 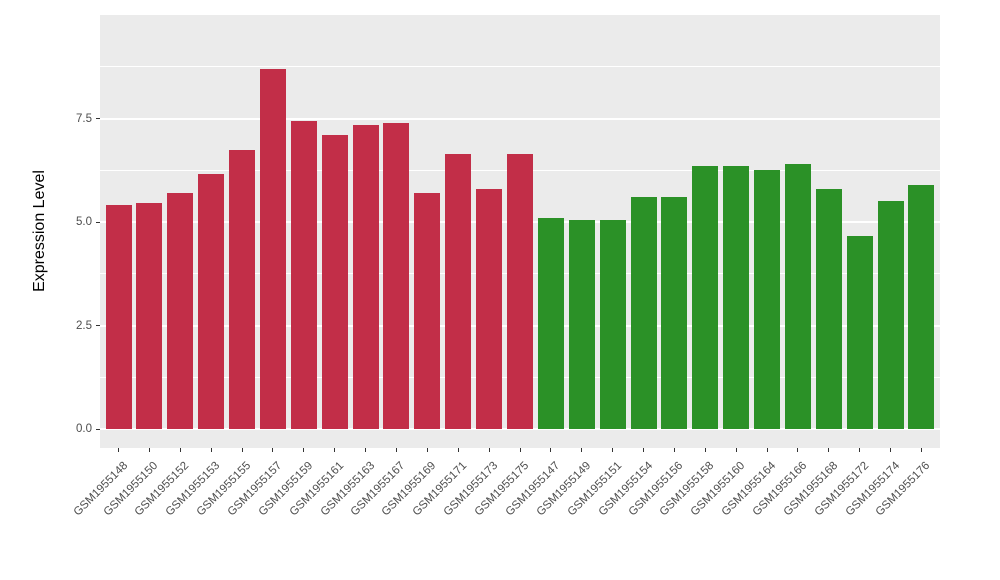 I want to click on bar-GSM1955172, so click(x=859, y=332).